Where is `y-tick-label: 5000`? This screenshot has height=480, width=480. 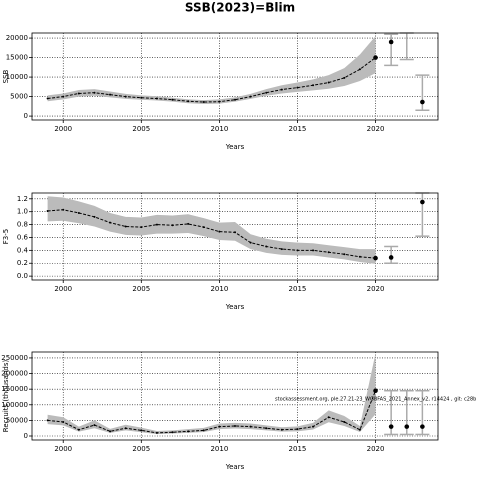
y-tick-label: 5000 is located at coordinates (19, 97).